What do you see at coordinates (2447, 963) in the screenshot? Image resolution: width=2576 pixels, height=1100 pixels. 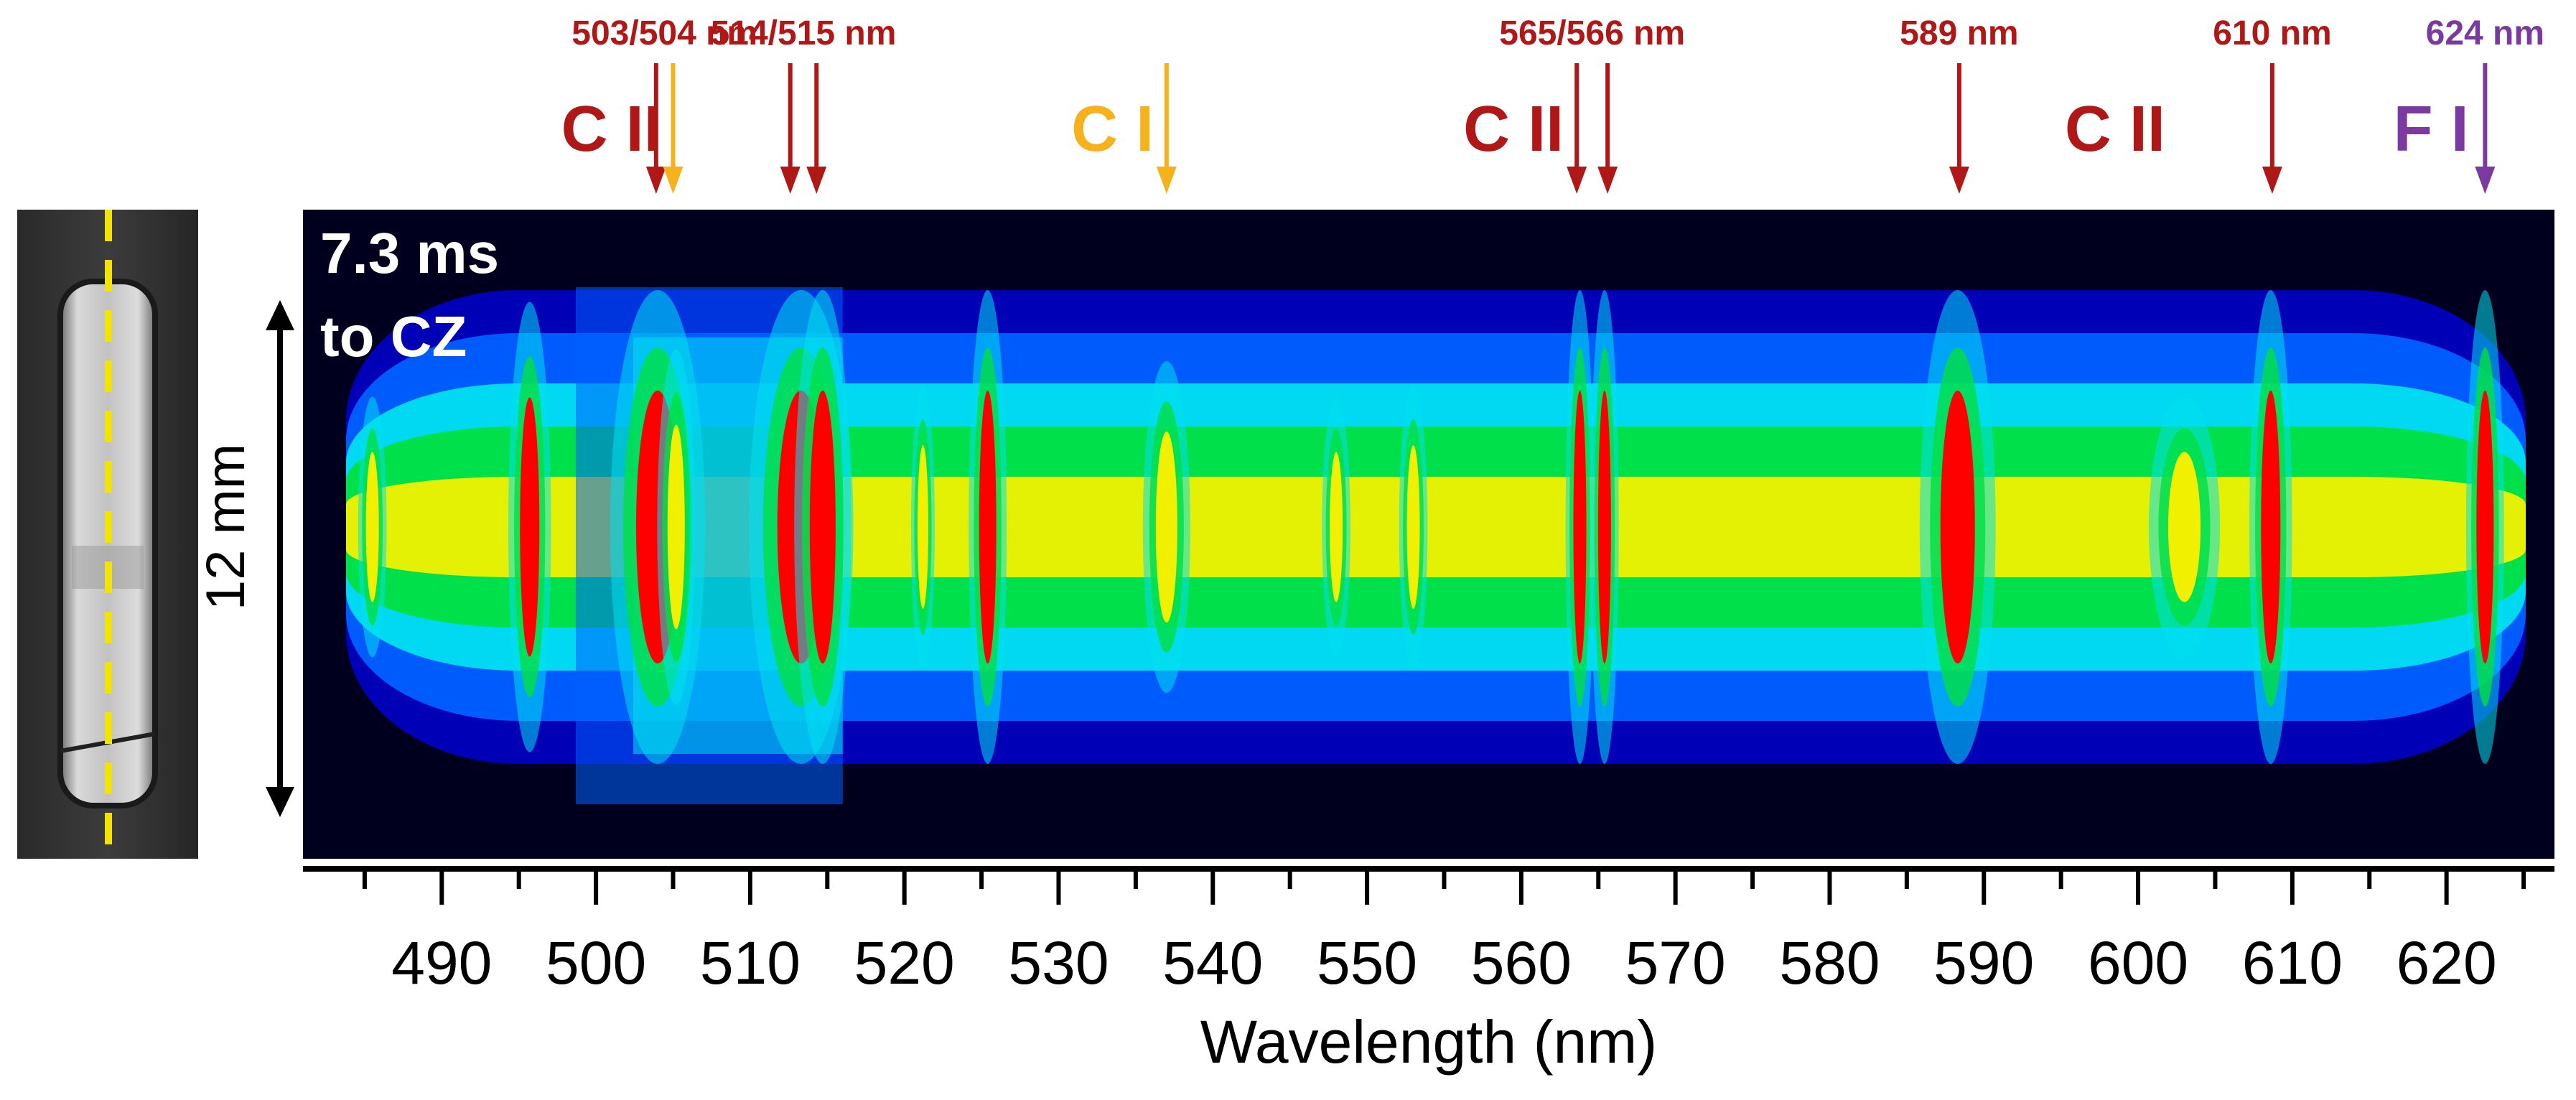 I see `x-tick-label: 620` at bounding box center [2447, 963].